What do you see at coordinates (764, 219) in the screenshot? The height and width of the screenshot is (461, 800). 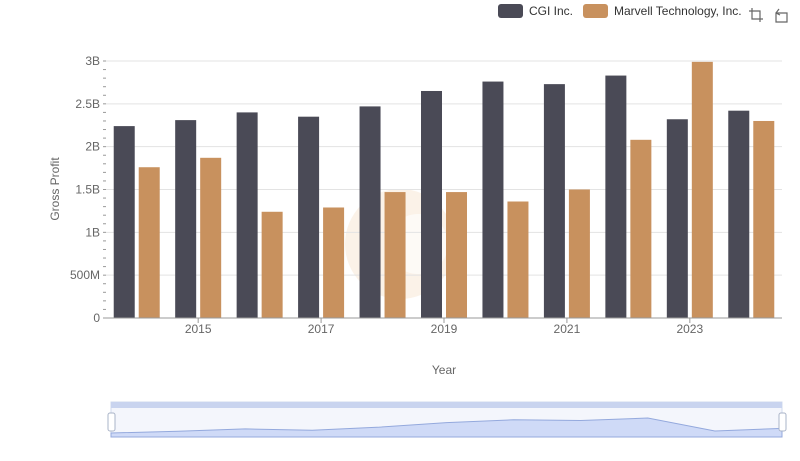 I see `bar-marvell-2024` at bounding box center [764, 219].